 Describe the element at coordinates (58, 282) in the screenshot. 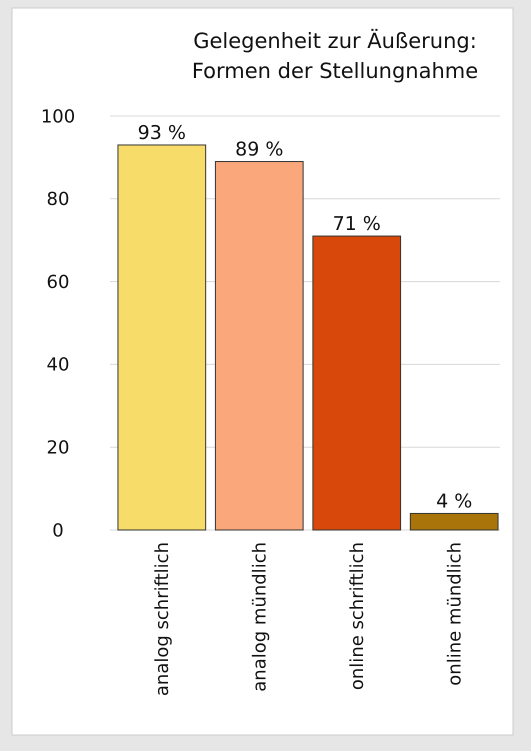

I see `y-tick-label: 60` at that location.